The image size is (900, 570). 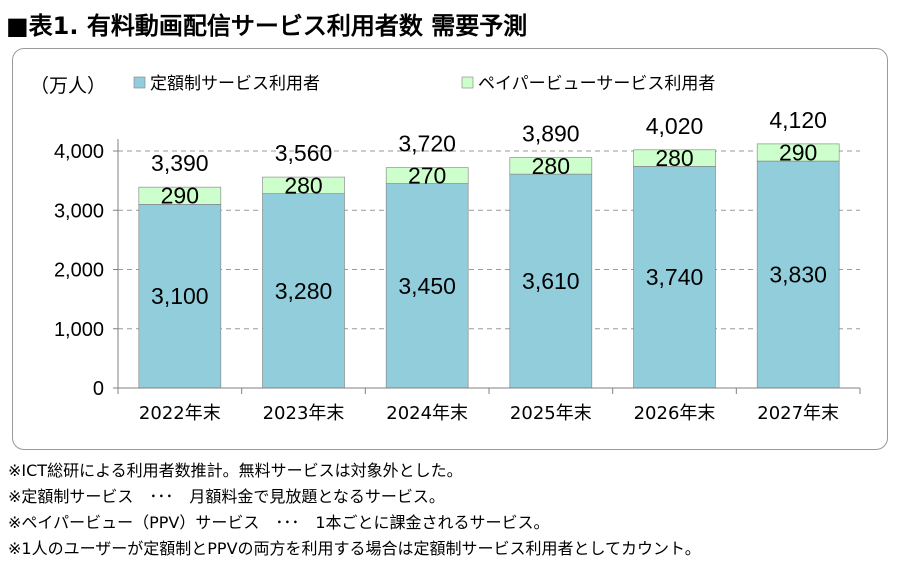 What do you see at coordinates (798, 413) in the screenshot?
I see `x-tick-label: 2027年末` at bounding box center [798, 413].